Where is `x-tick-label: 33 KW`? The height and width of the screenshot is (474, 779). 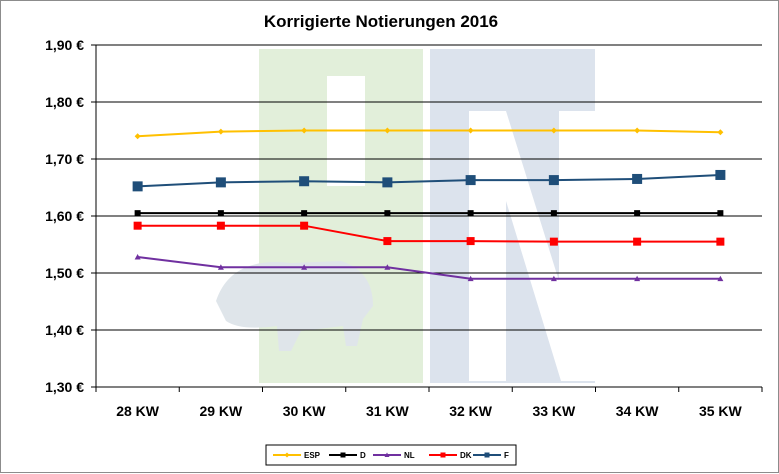 x-tick-label: 33 KW is located at coordinates (554, 411).